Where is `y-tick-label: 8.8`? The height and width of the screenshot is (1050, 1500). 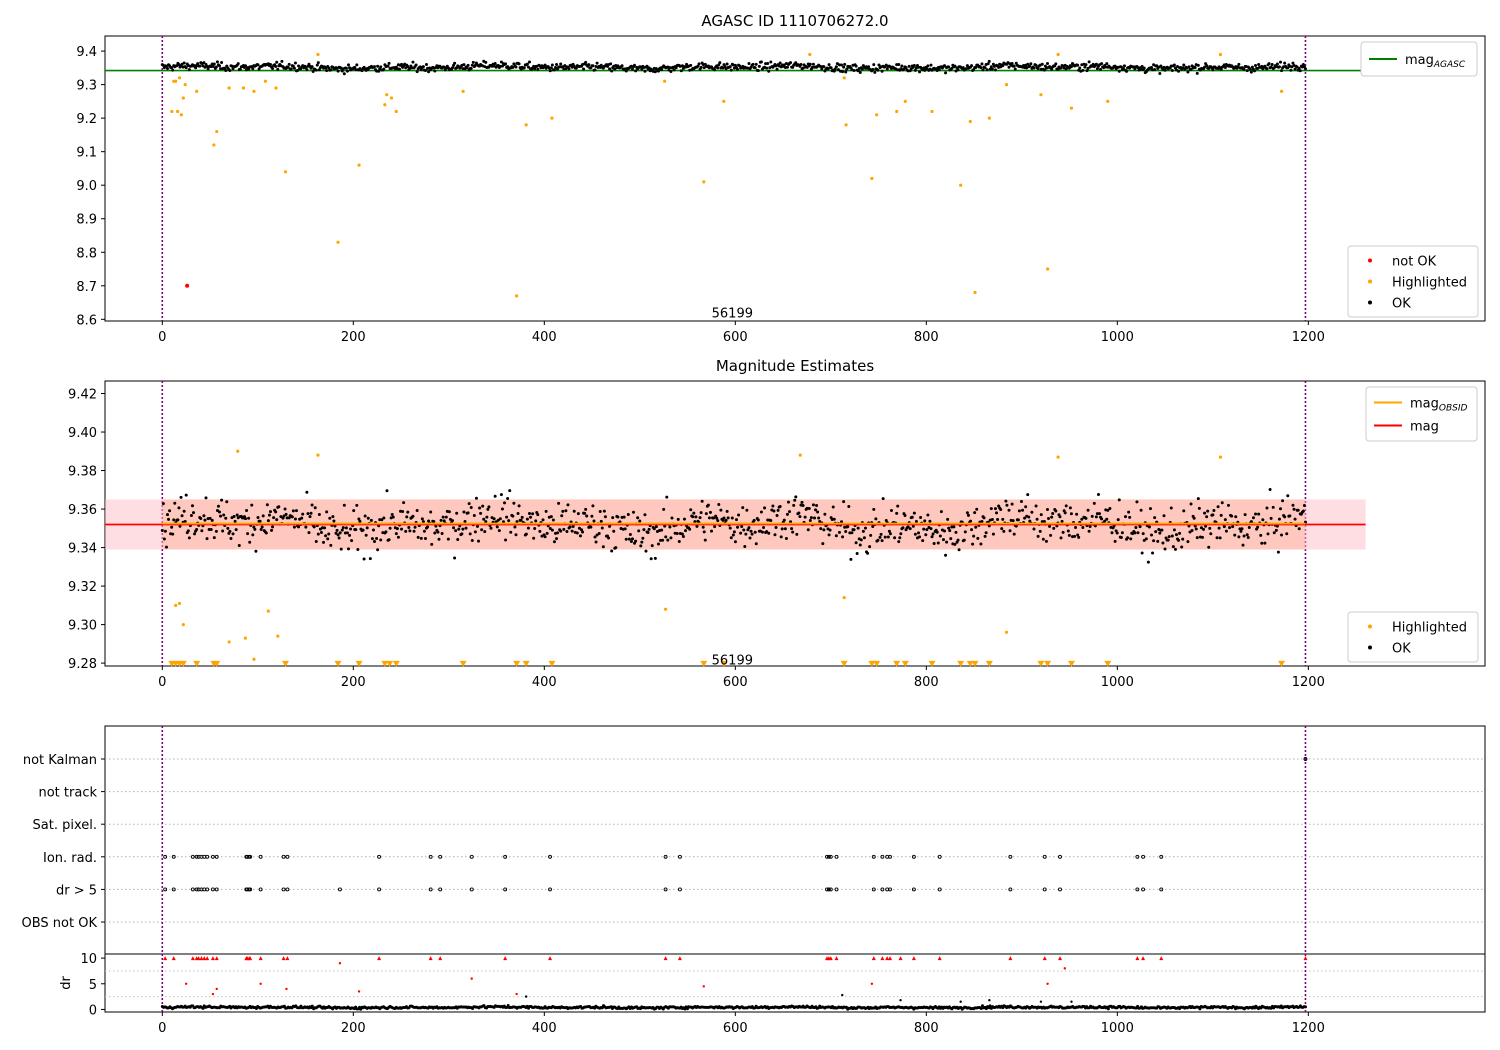
y-tick-label: 8.8 is located at coordinates (86, 253).